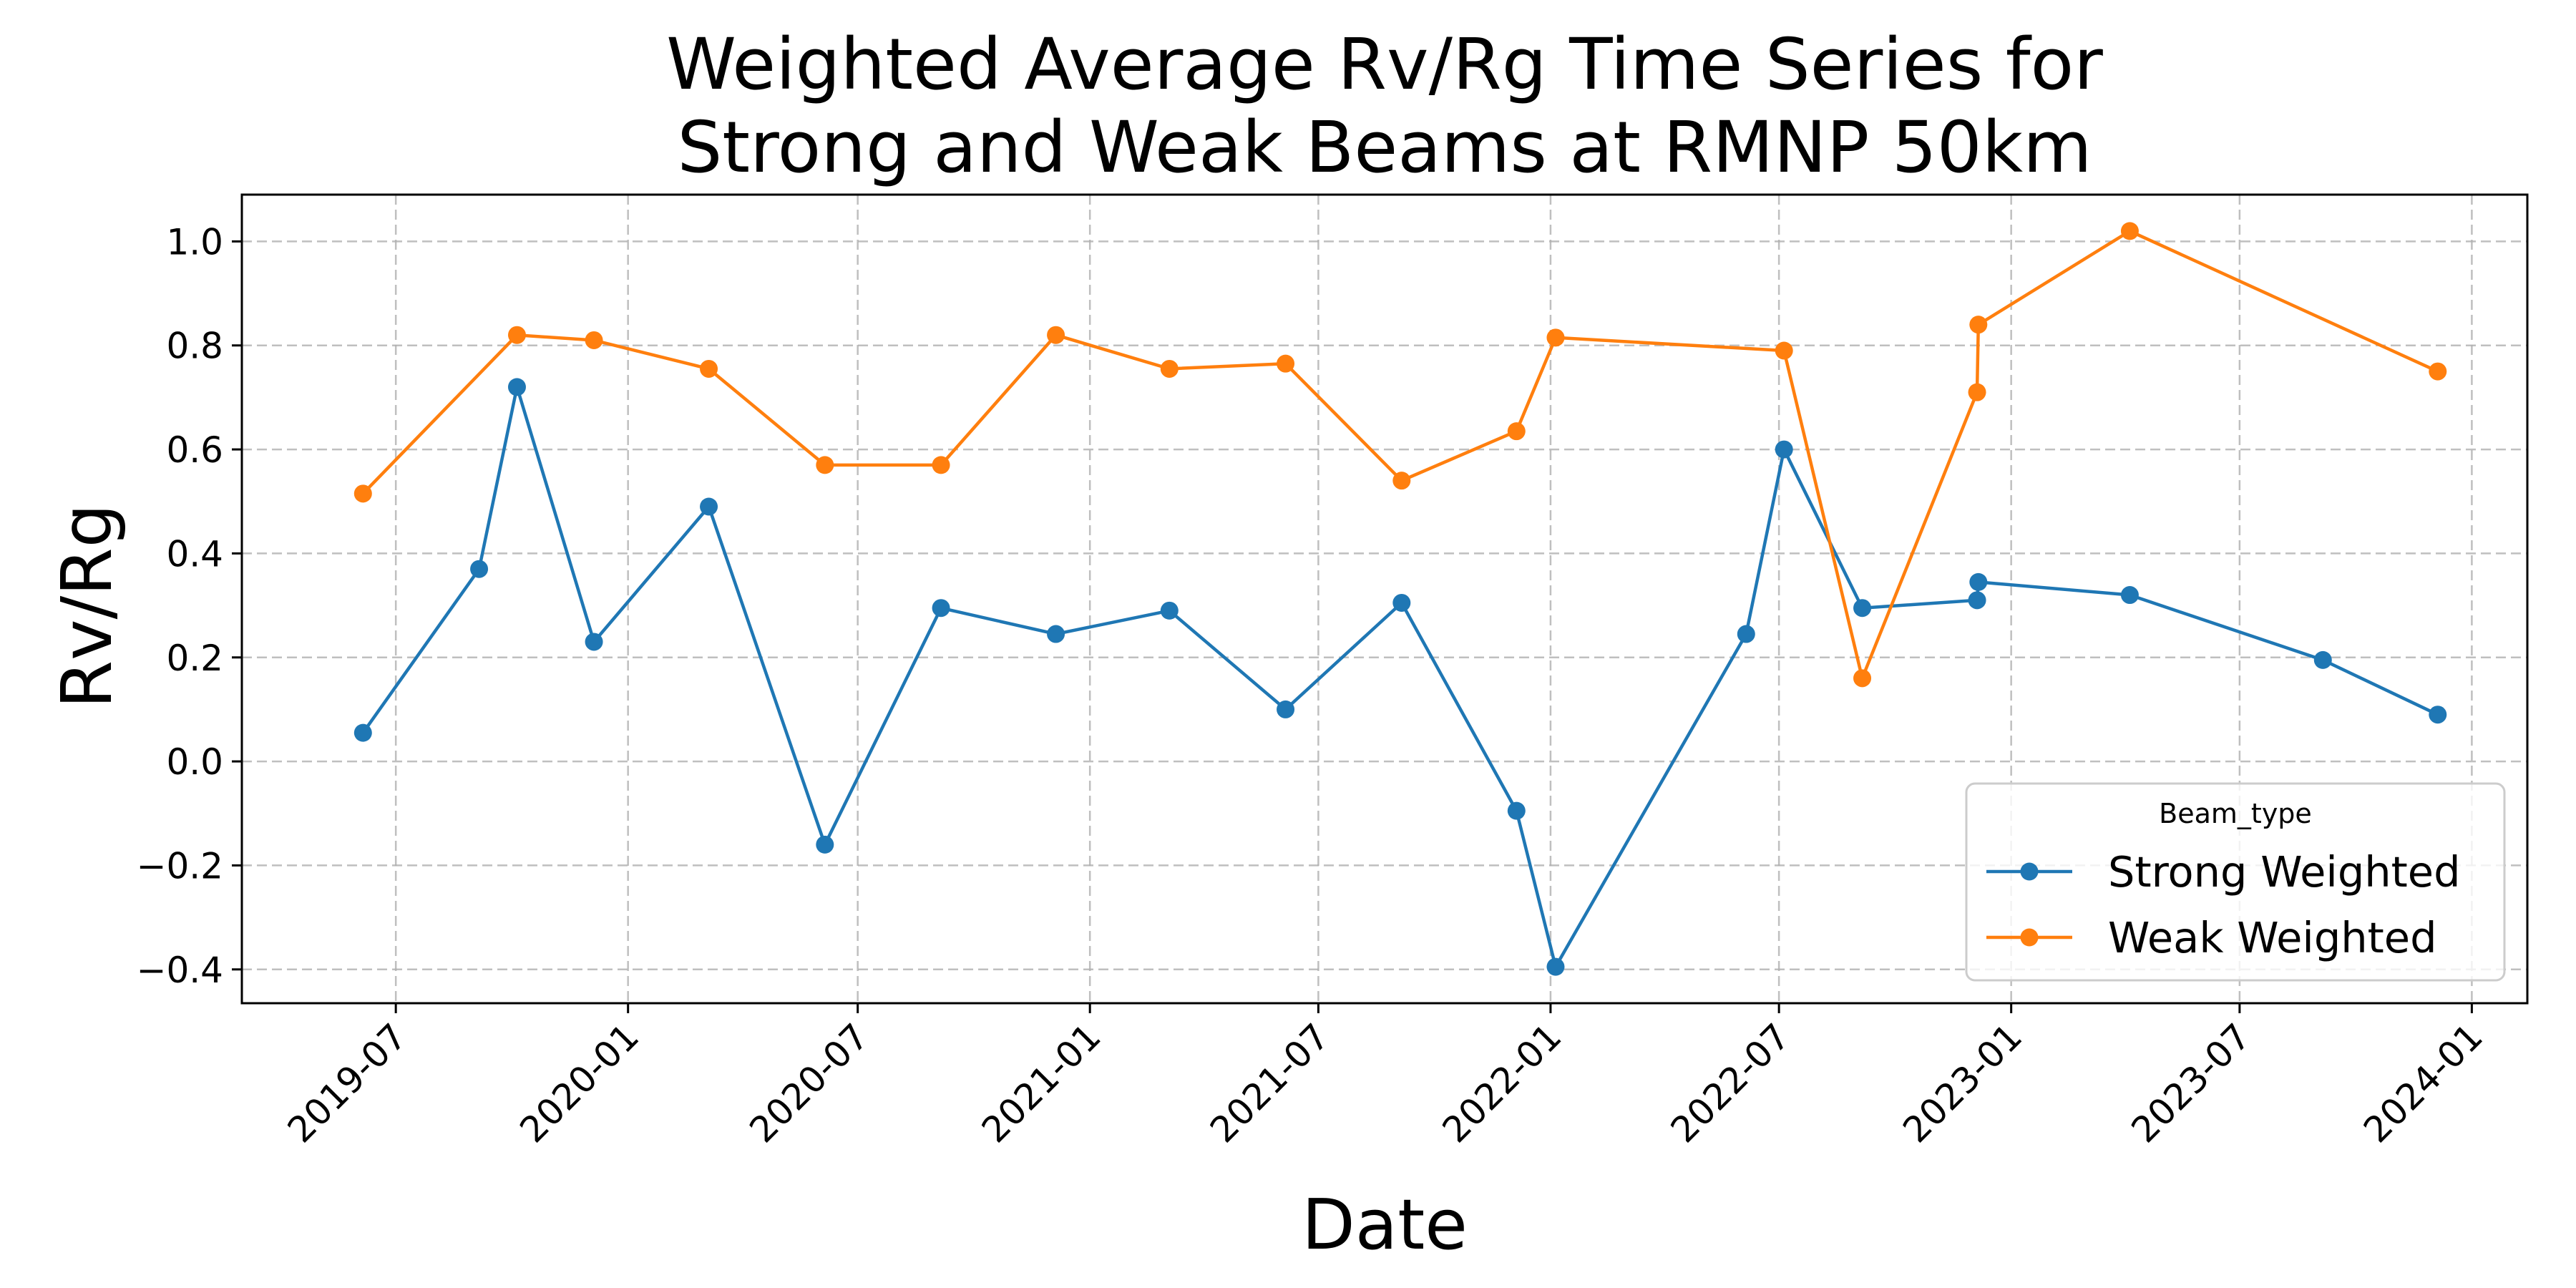 This screenshot has height=1288, width=2576. What do you see at coordinates (1269, 1083) in the screenshot?
I see `x-tick-label: 2021-07` at bounding box center [1269, 1083].